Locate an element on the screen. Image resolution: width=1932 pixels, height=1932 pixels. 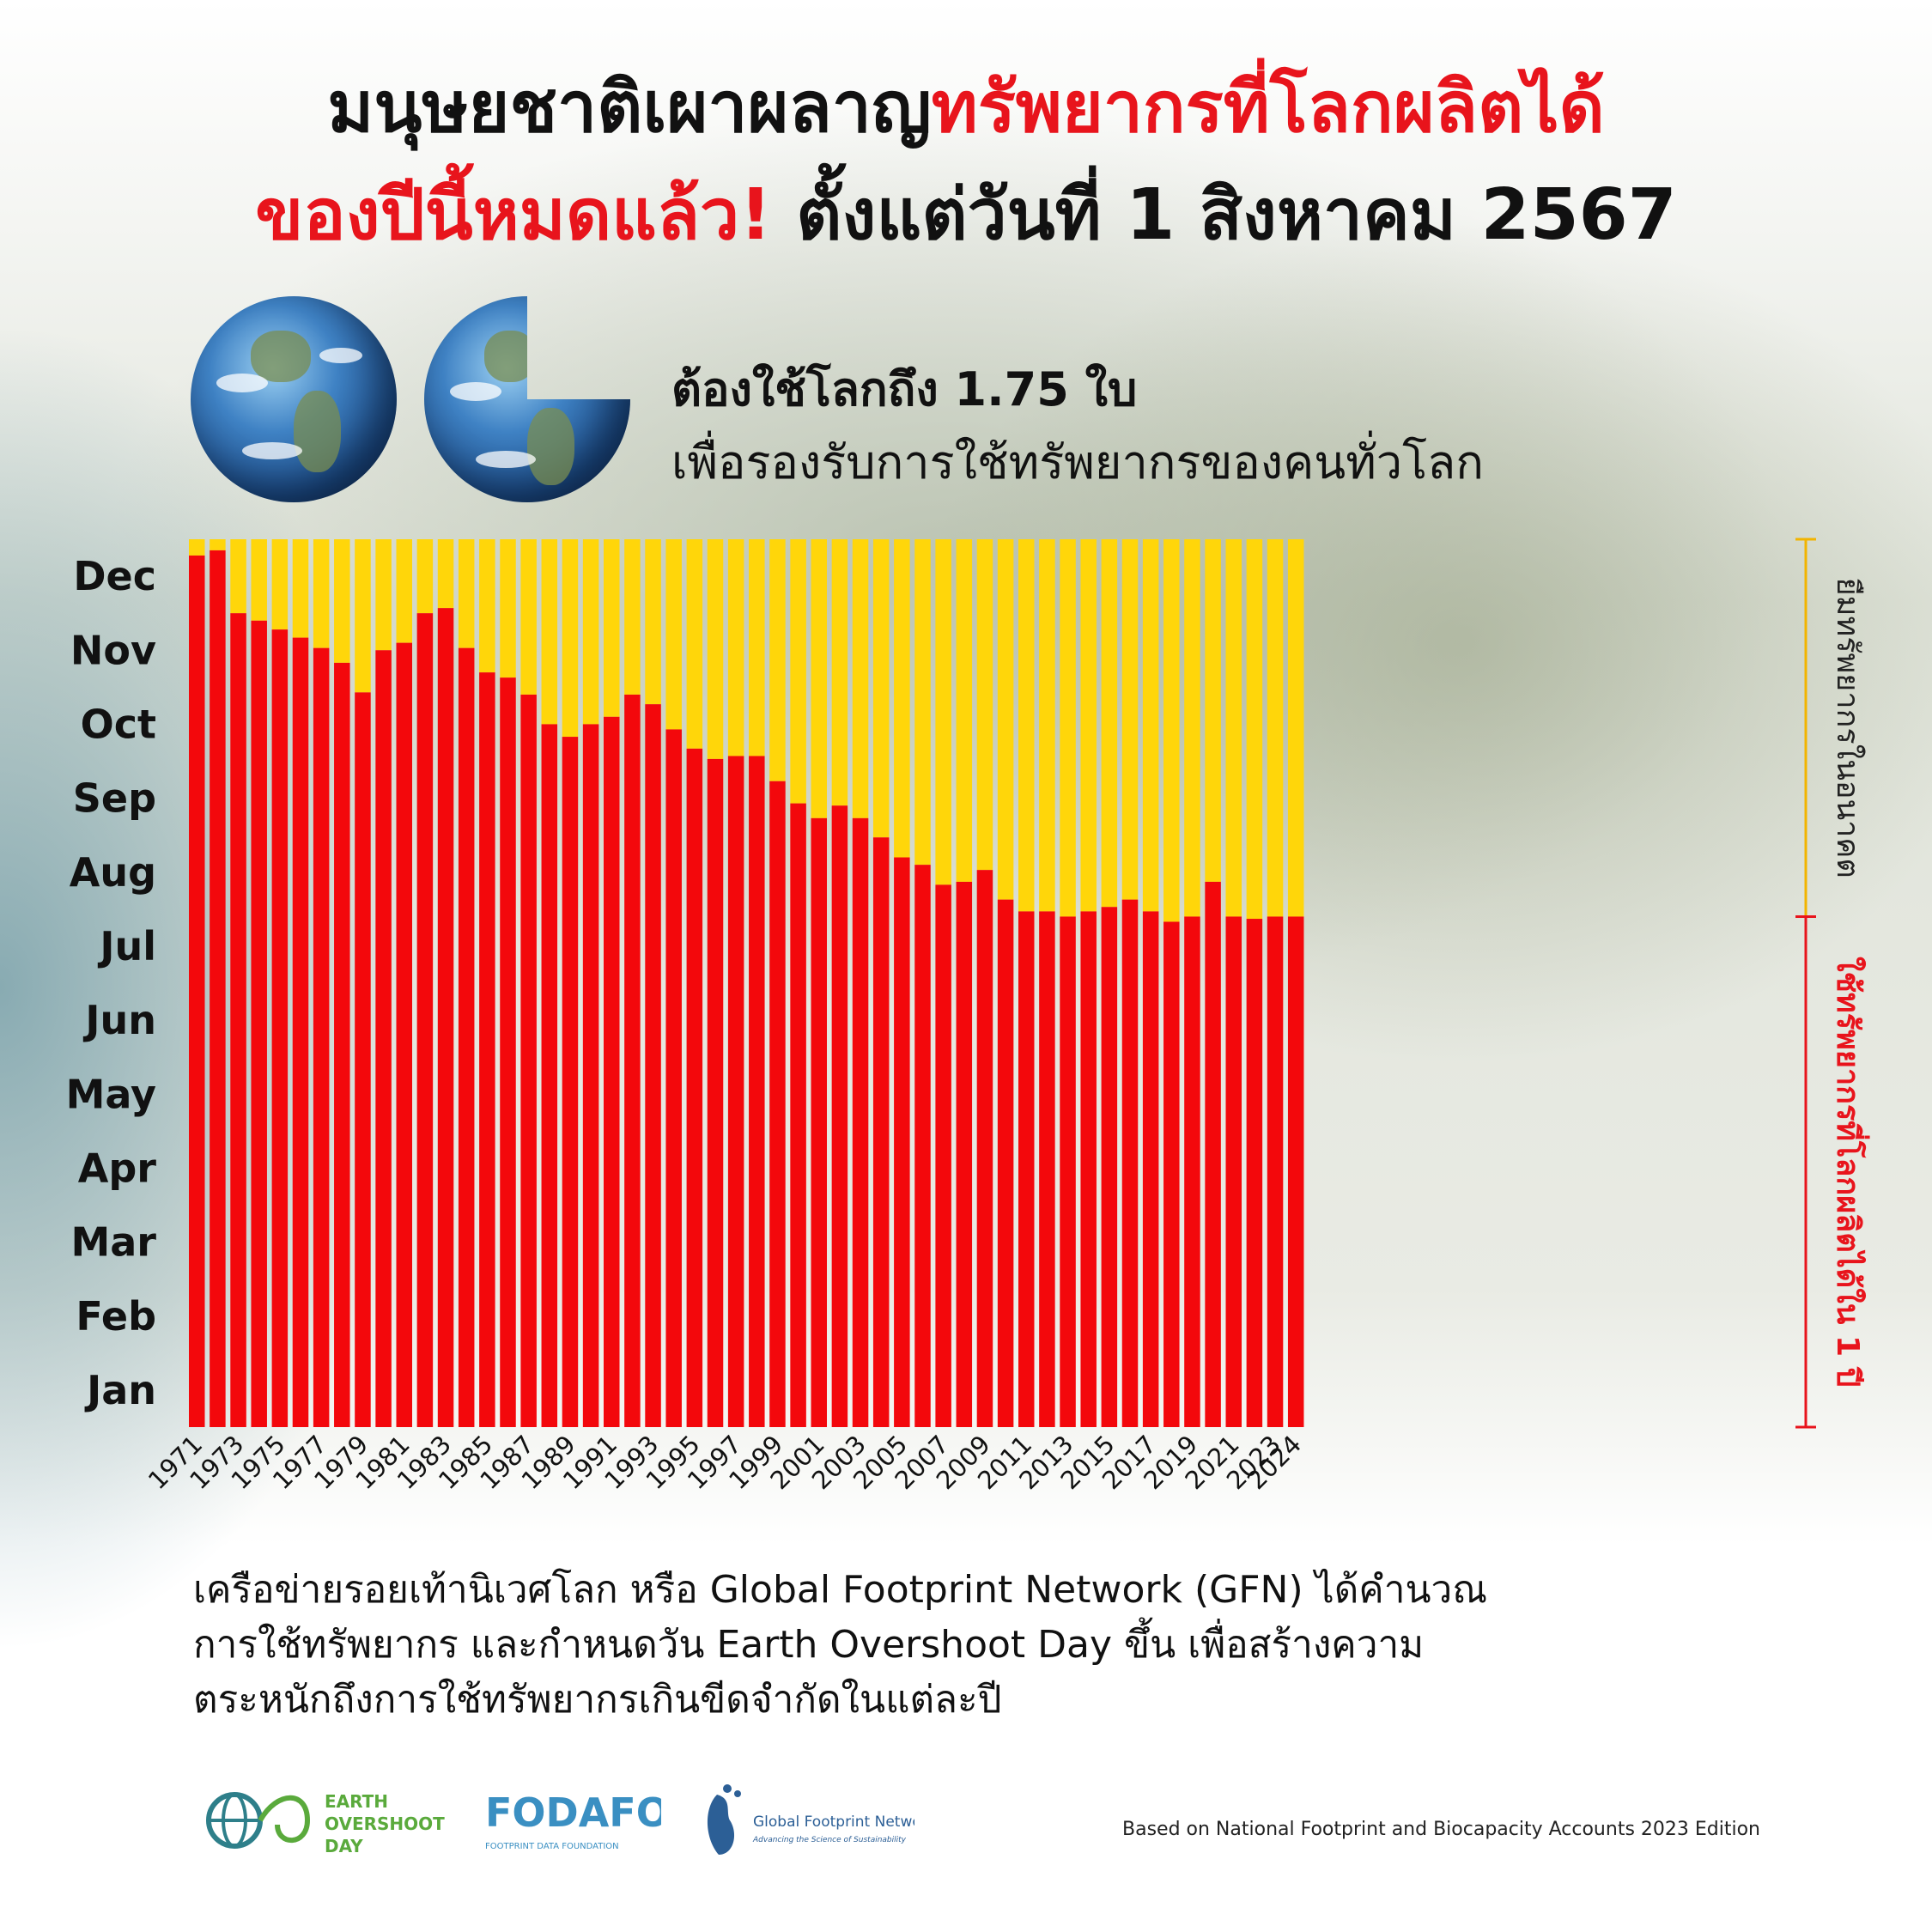
month-tick-label: Feb is located at coordinates (116, 1316).